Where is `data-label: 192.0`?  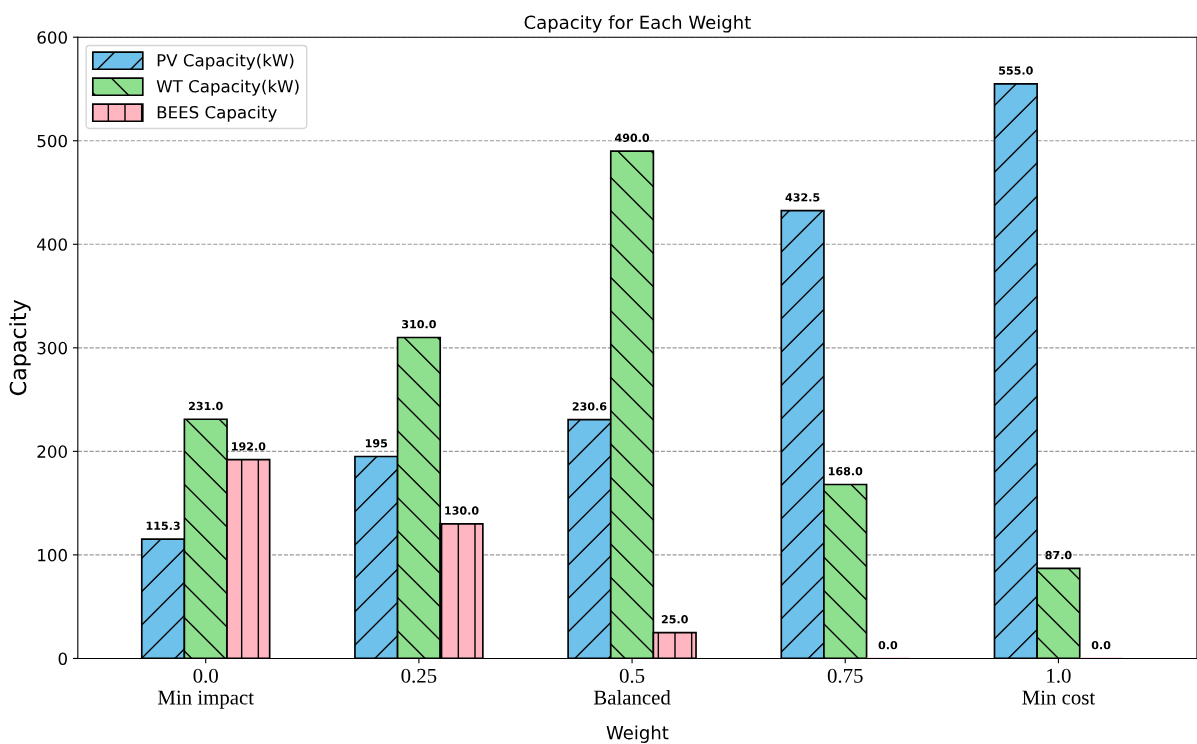 data-label: 192.0 is located at coordinates (249, 446).